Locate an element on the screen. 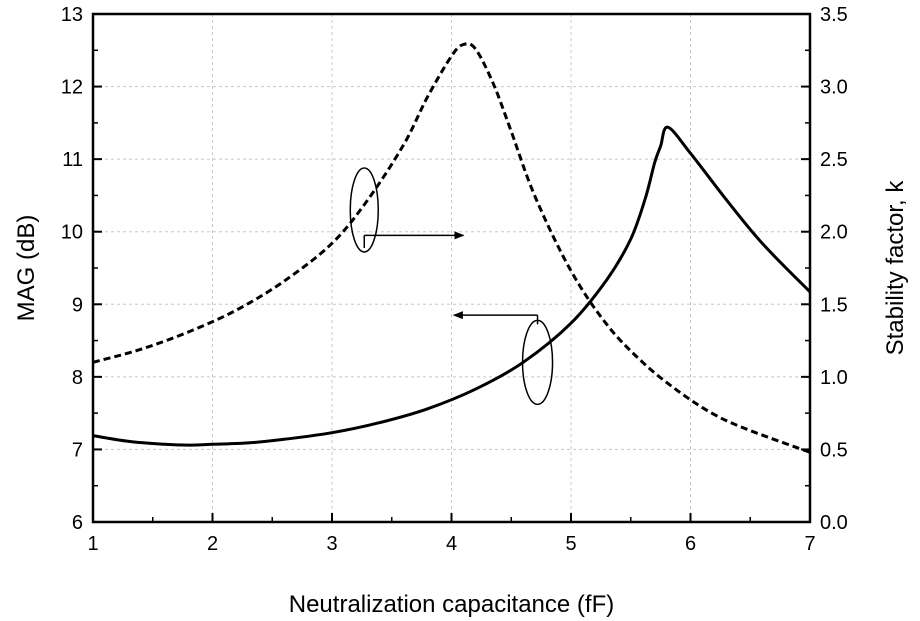 This screenshot has width=920, height=621. x-tick-label: 5 is located at coordinates (570, 544).